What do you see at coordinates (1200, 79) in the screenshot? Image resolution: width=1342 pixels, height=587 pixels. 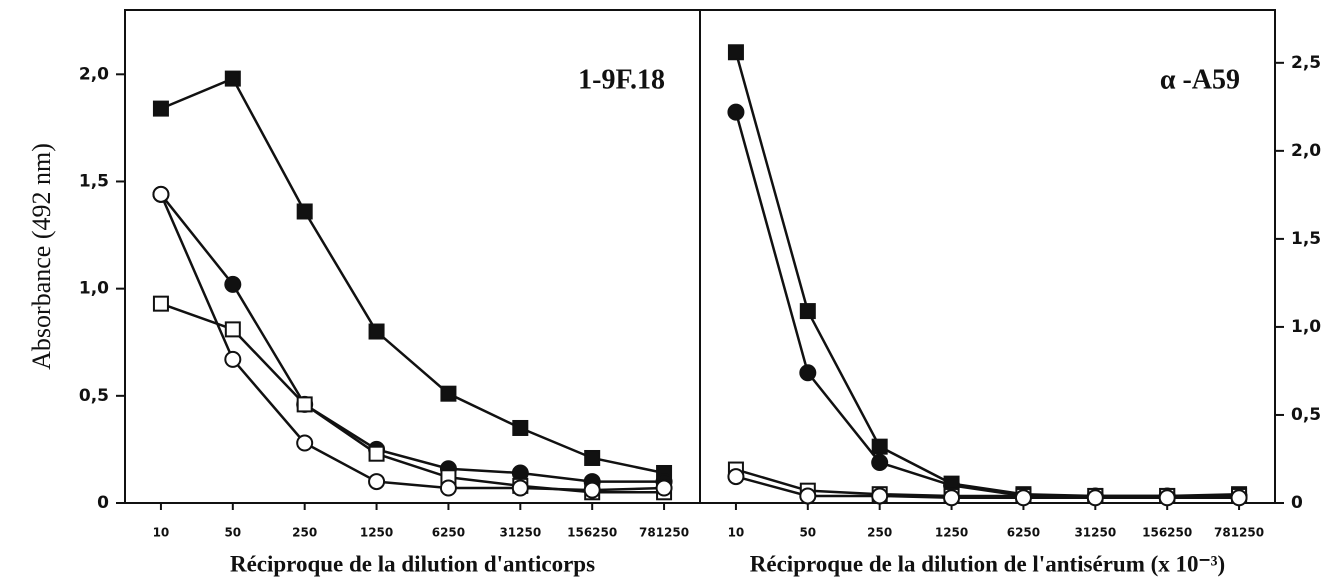 I see `panel-title: α -A59` at bounding box center [1200, 79].